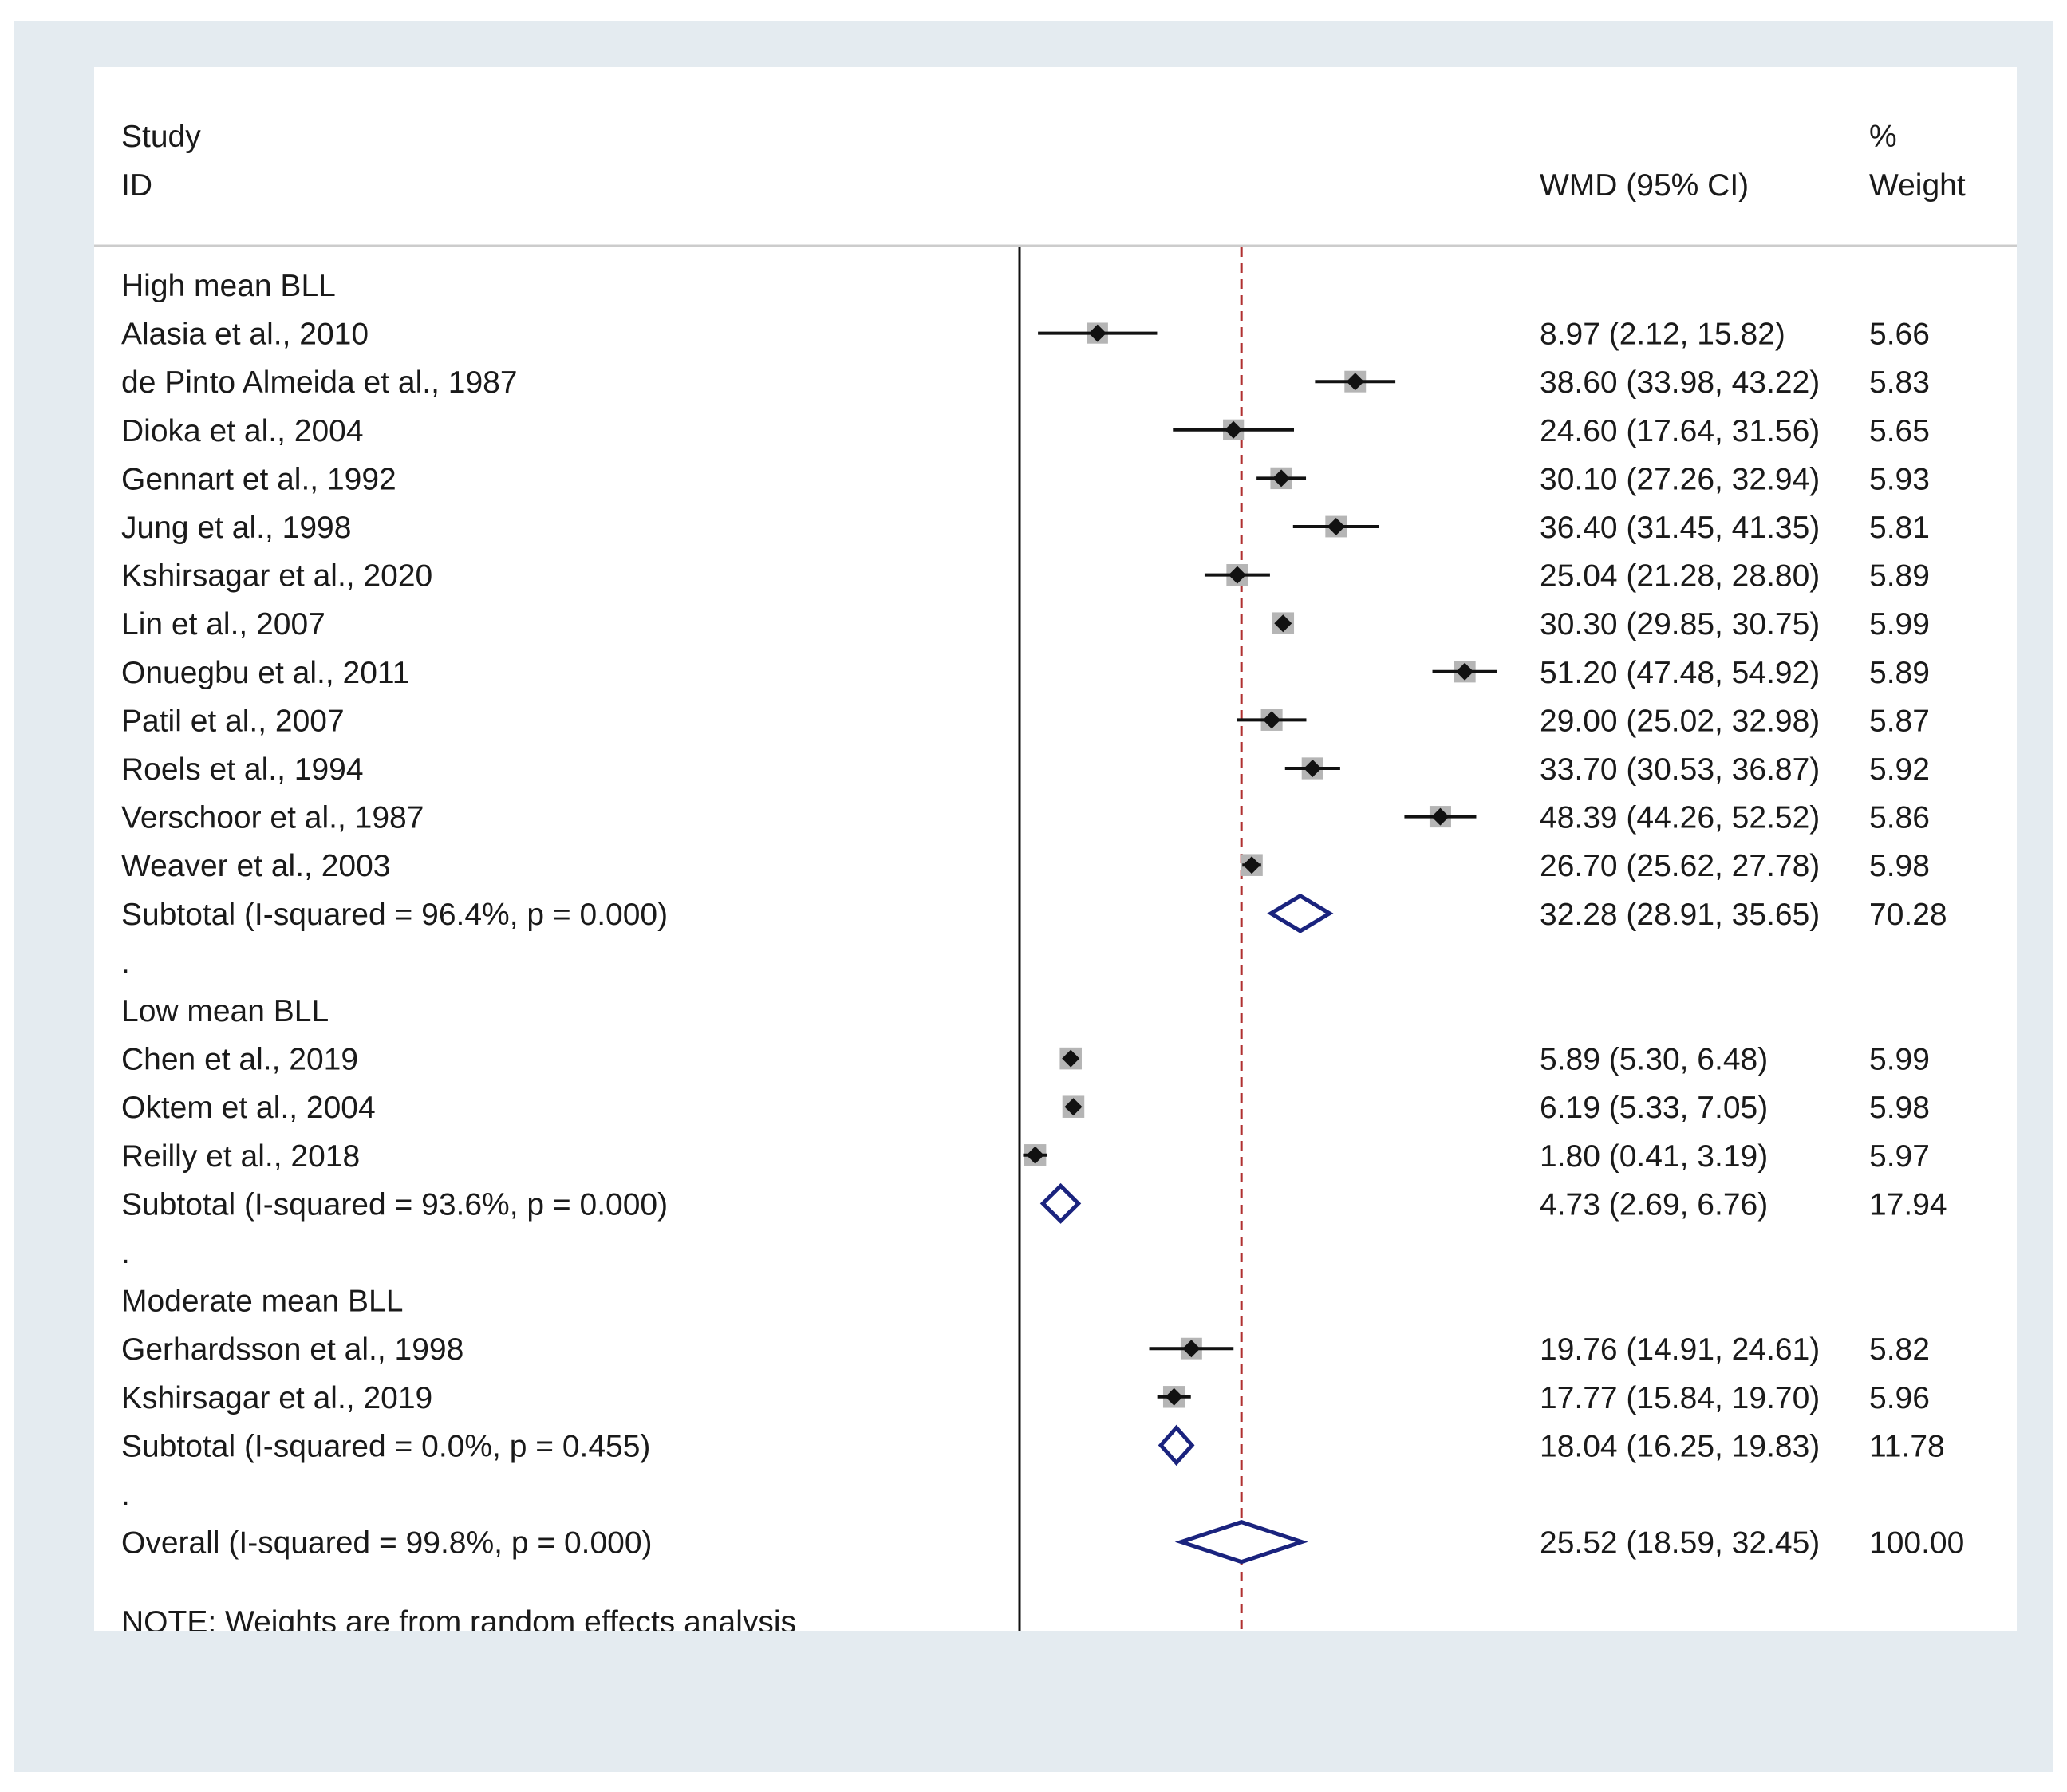  I want to click on study-weight-text: 5.93, so click(1899, 479).